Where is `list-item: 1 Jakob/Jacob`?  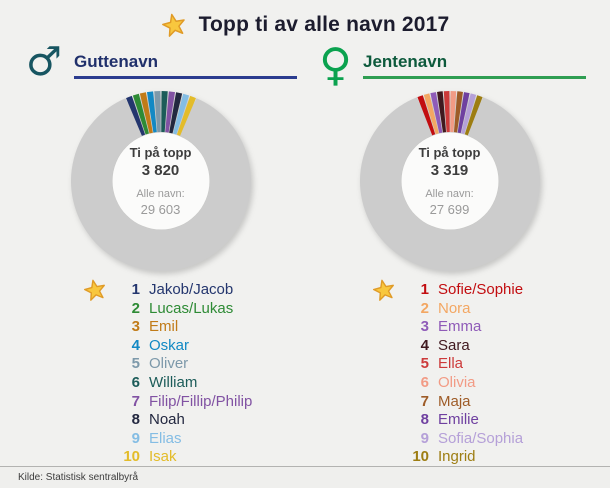
list-item: 1 Jakob/Jacob is located at coordinates (210, 290).